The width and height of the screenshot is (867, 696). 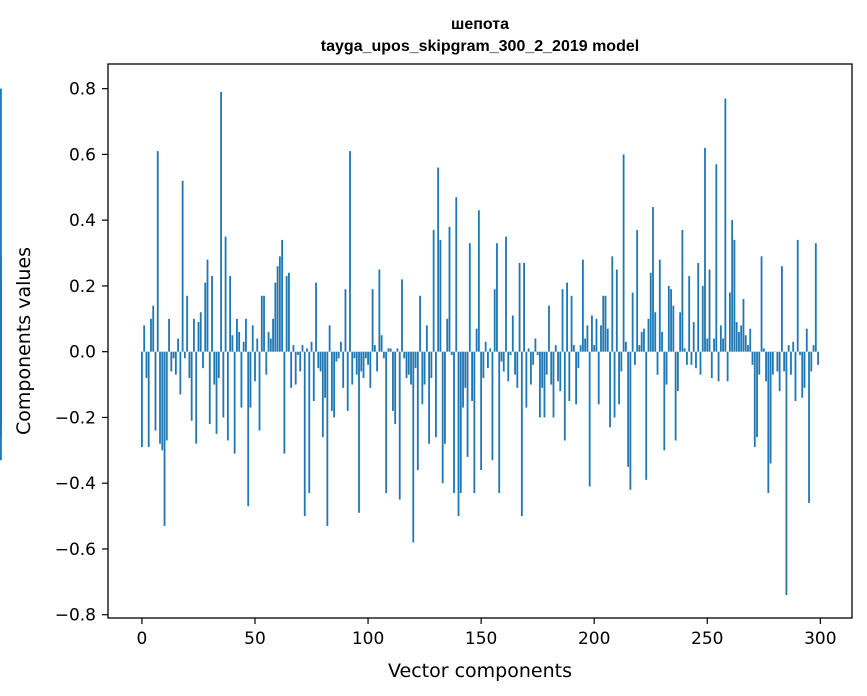 What do you see at coordinates (24, 341) in the screenshot?
I see `y-axis-label: Components values` at bounding box center [24, 341].